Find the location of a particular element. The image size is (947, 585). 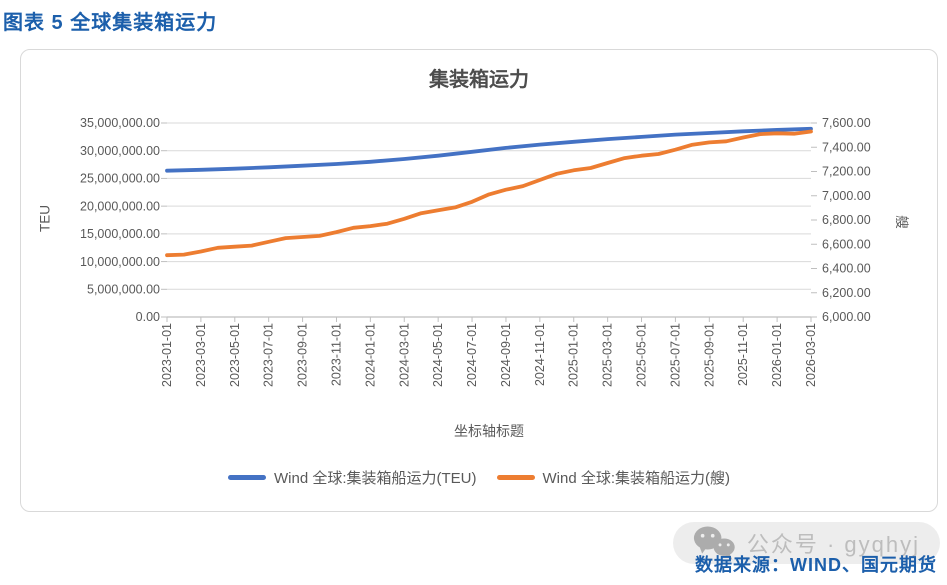

x-tick-label: 2023-01-01 is located at coordinates (167, 355).